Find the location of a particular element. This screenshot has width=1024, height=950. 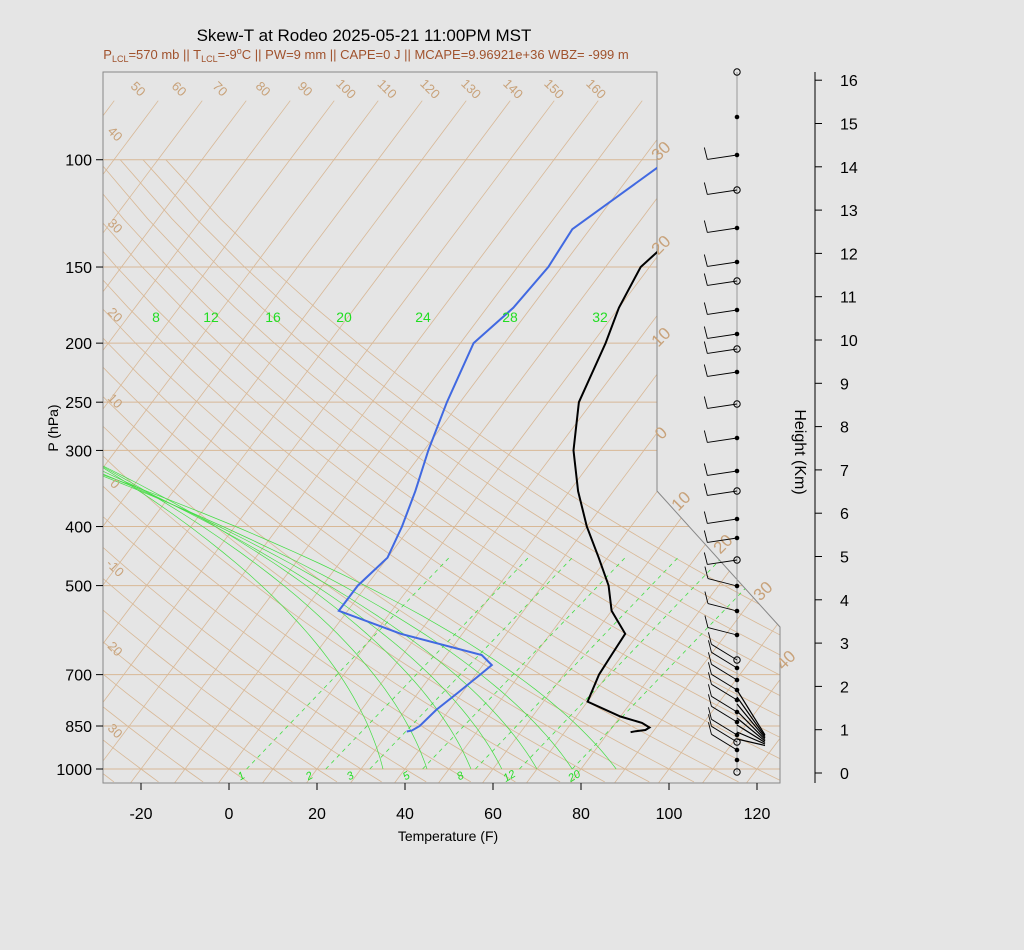

mixing-ratio-bottom-label: 3 is located at coordinates (351, 776).